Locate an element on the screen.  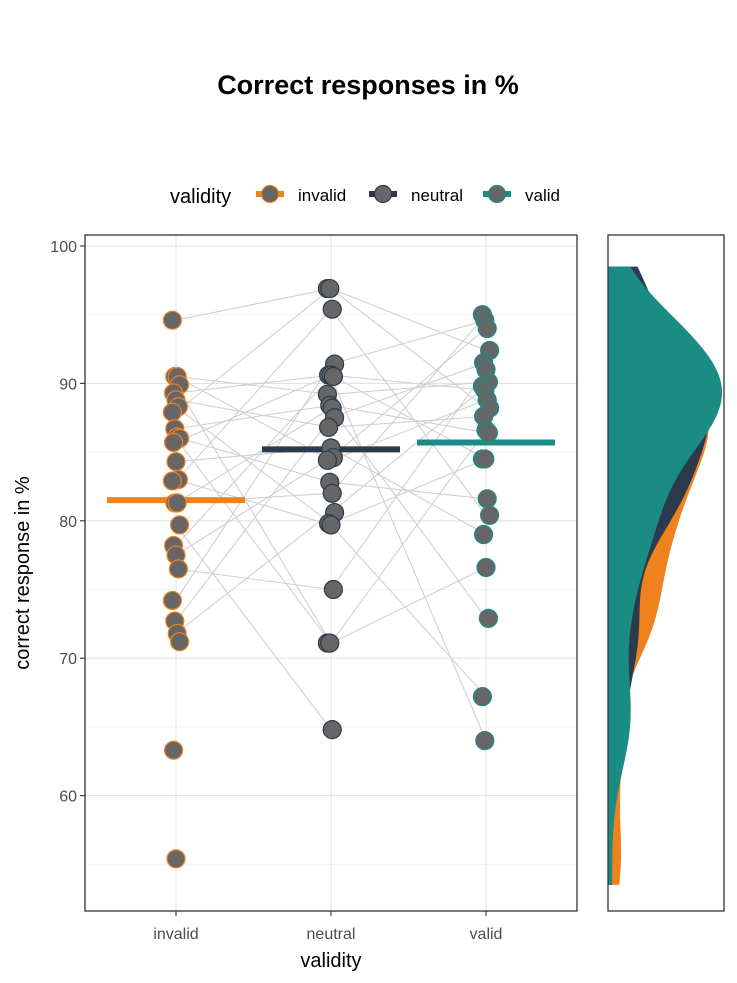
y-tick-label: 100 is located at coordinates (63, 247).